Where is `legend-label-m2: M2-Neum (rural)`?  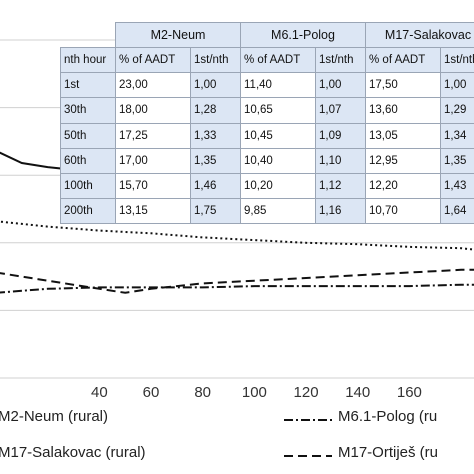 legend-label-m2: M2-Neum (rural) is located at coordinates (54, 416).